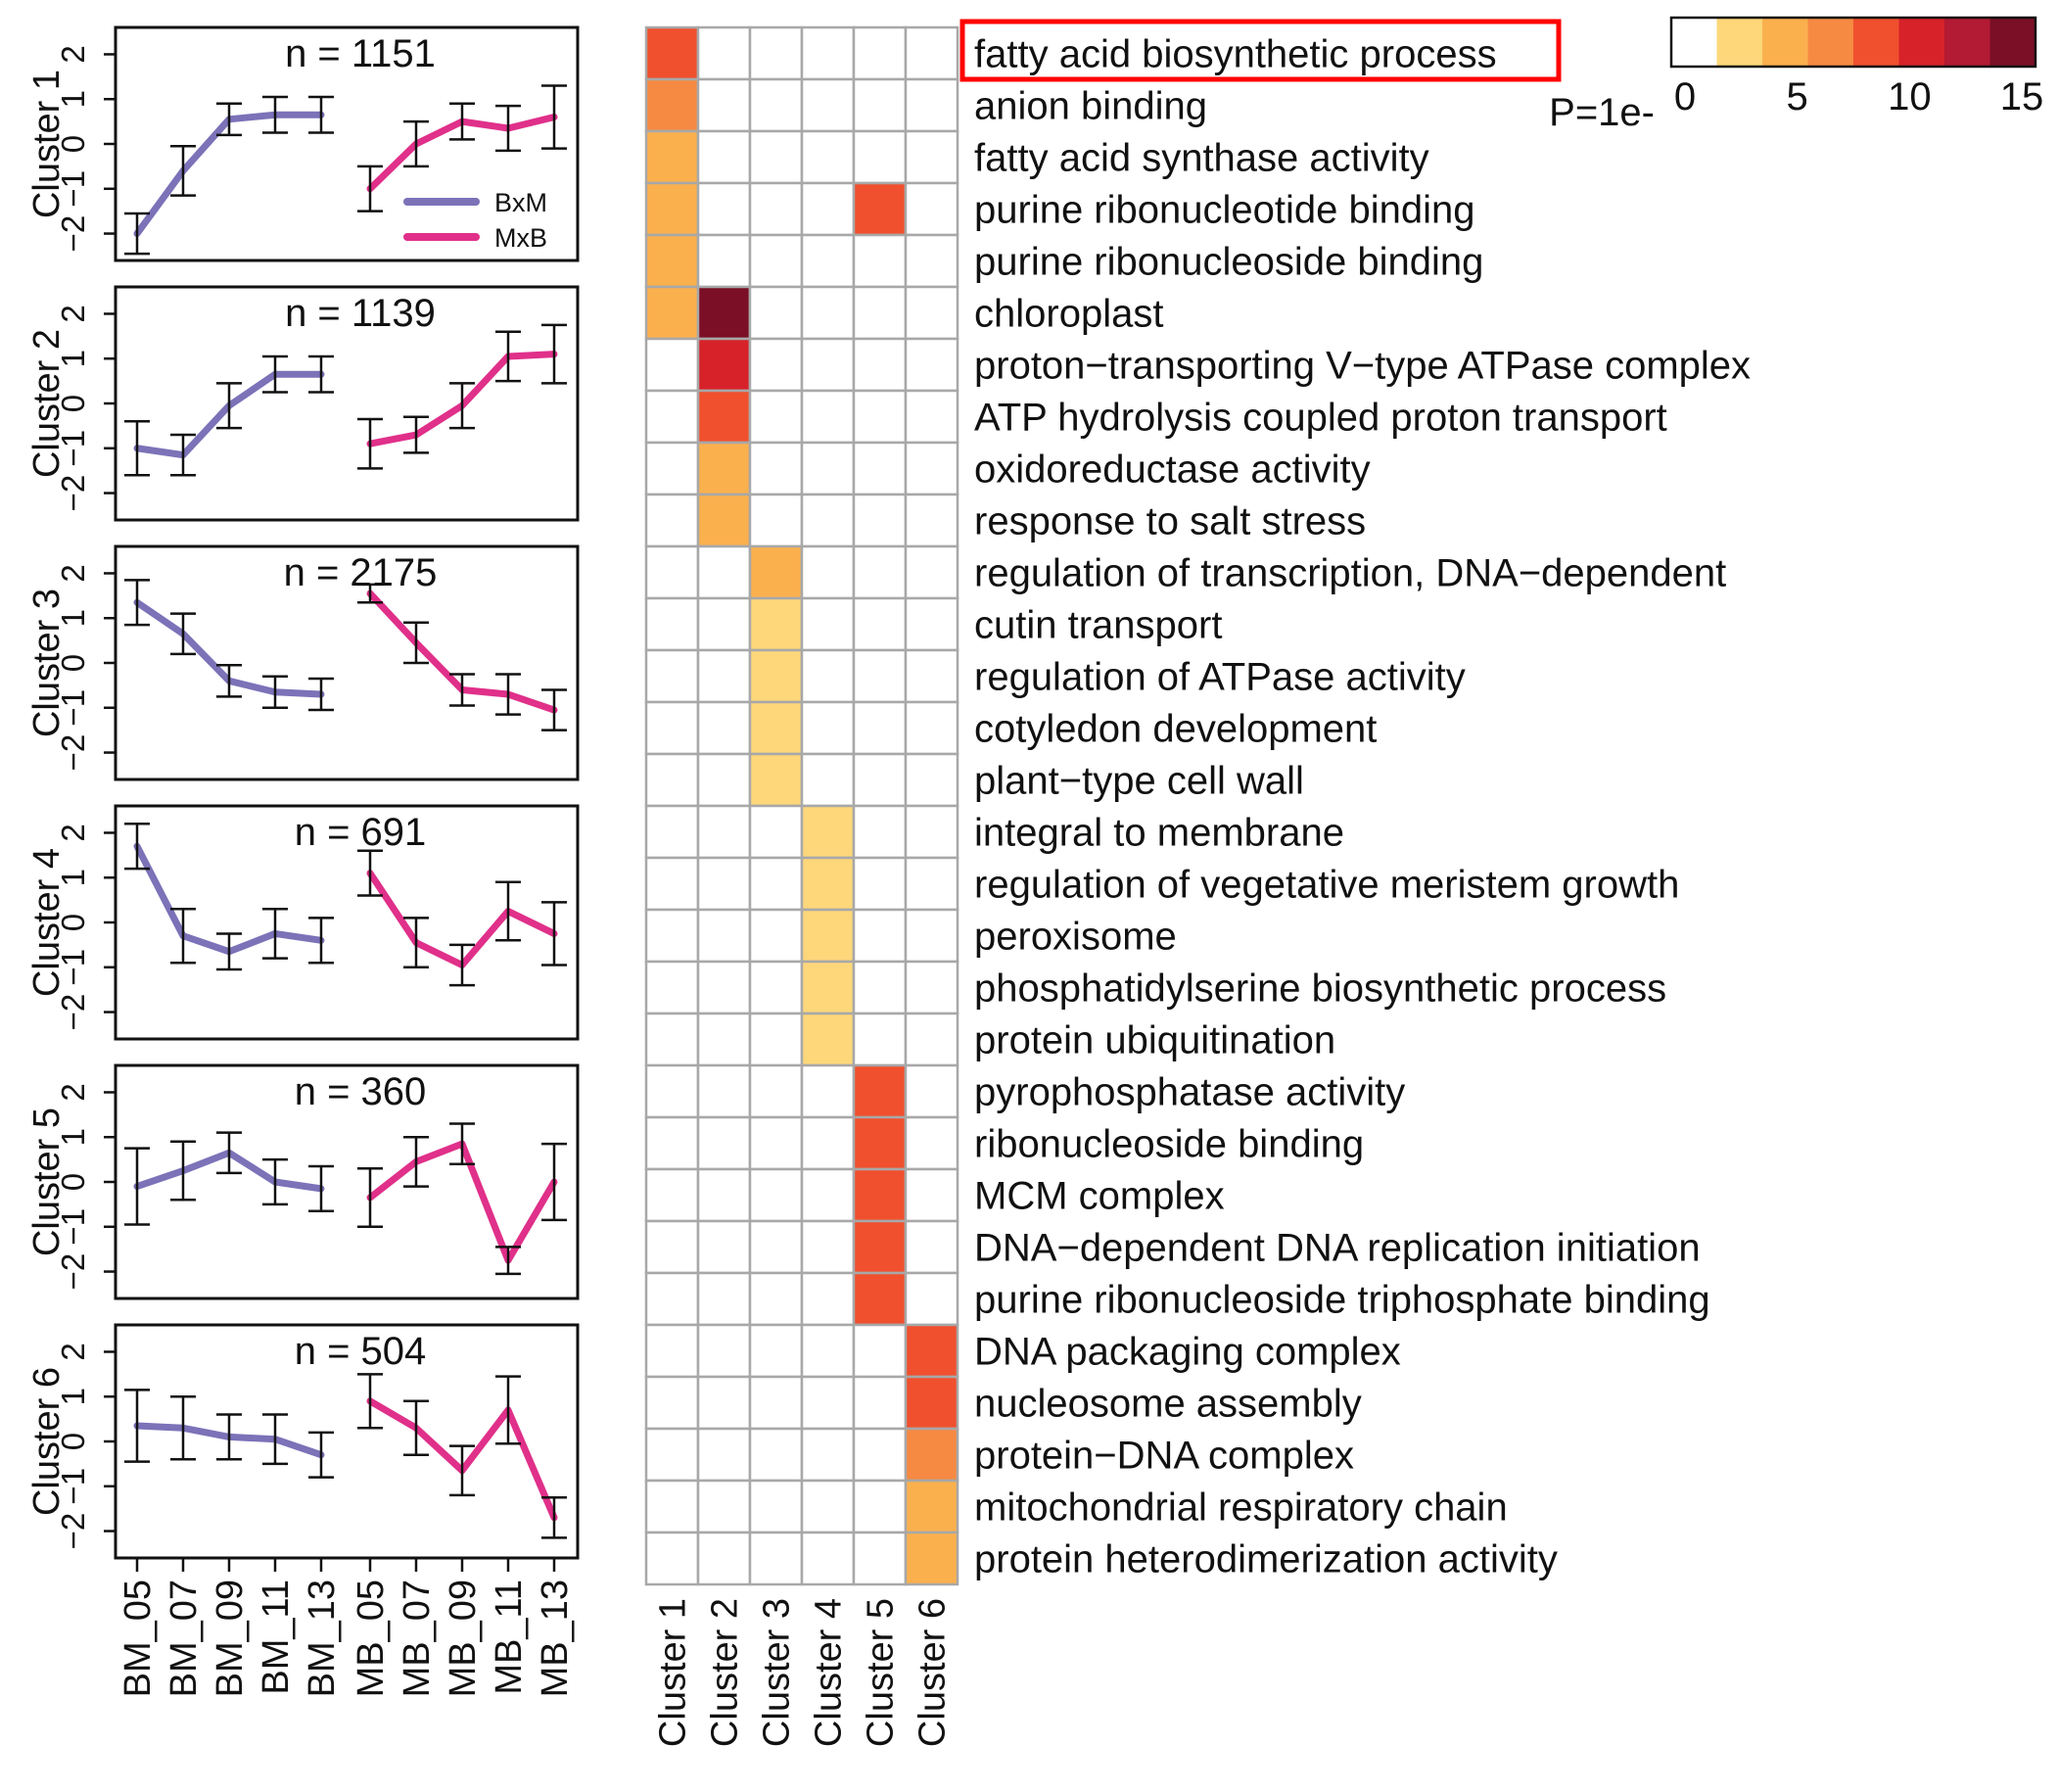  I want to click on cluster-column-label: Cluster 5, so click(882, 1672).